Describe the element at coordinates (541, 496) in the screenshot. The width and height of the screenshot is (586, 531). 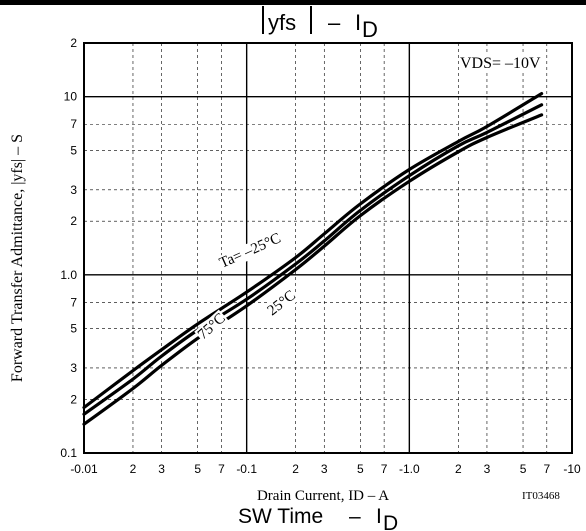
I see `figure-code: IT03468` at that location.